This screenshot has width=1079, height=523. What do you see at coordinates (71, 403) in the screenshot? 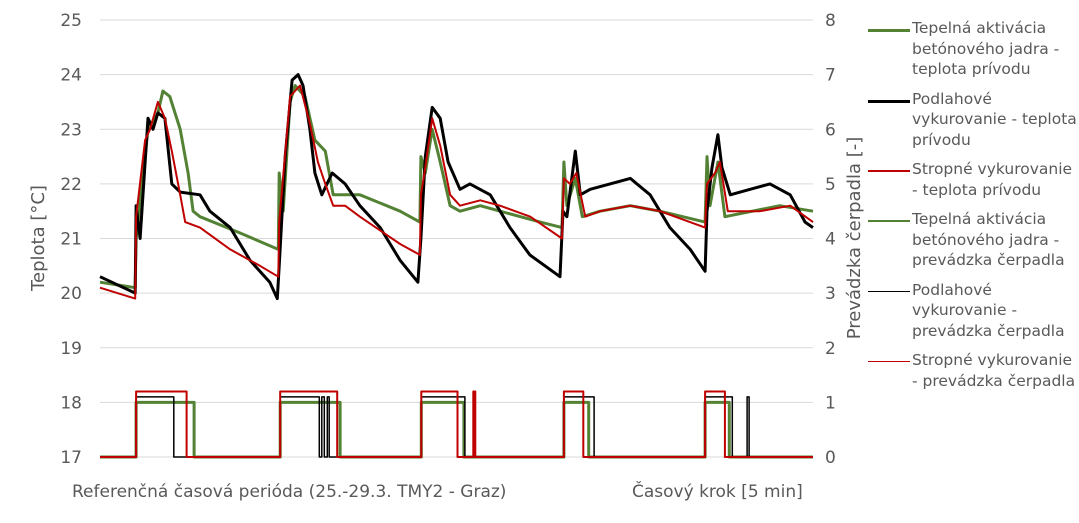
I see `y-tick-label: 18` at bounding box center [71, 403].